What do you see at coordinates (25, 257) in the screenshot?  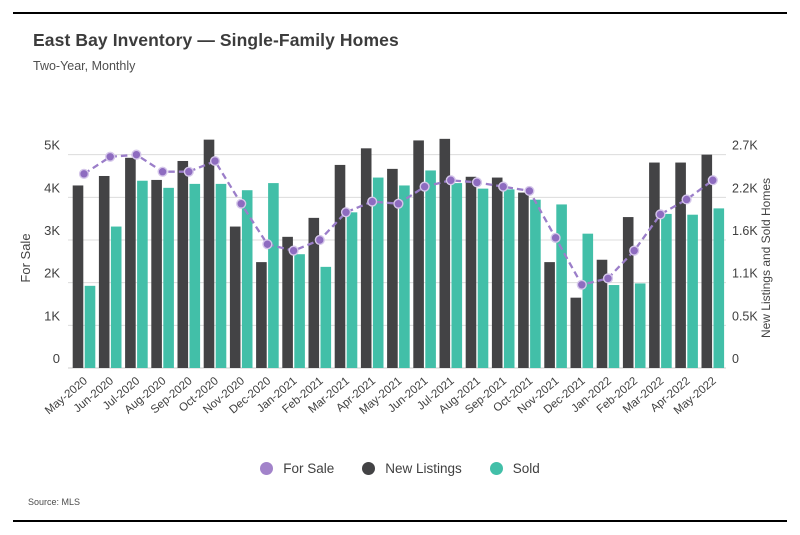 I see `left-axis-title: For Sale` at bounding box center [25, 257].